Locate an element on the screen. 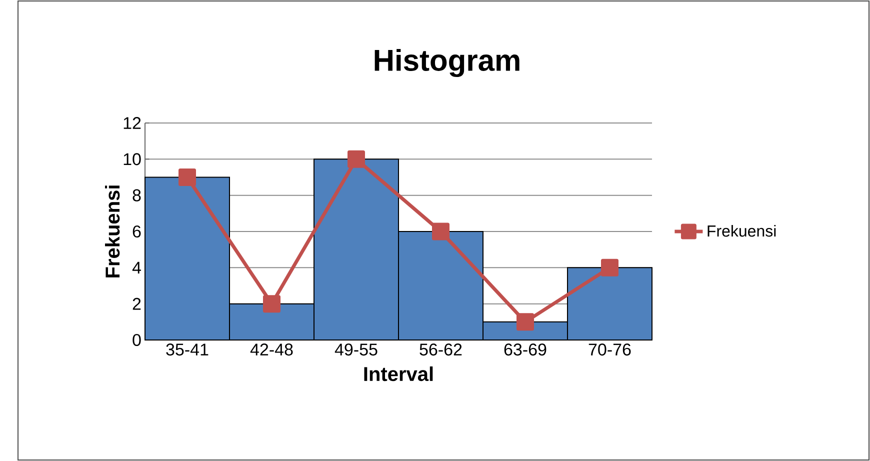  chart-title: Histogram is located at coordinates (447, 63).